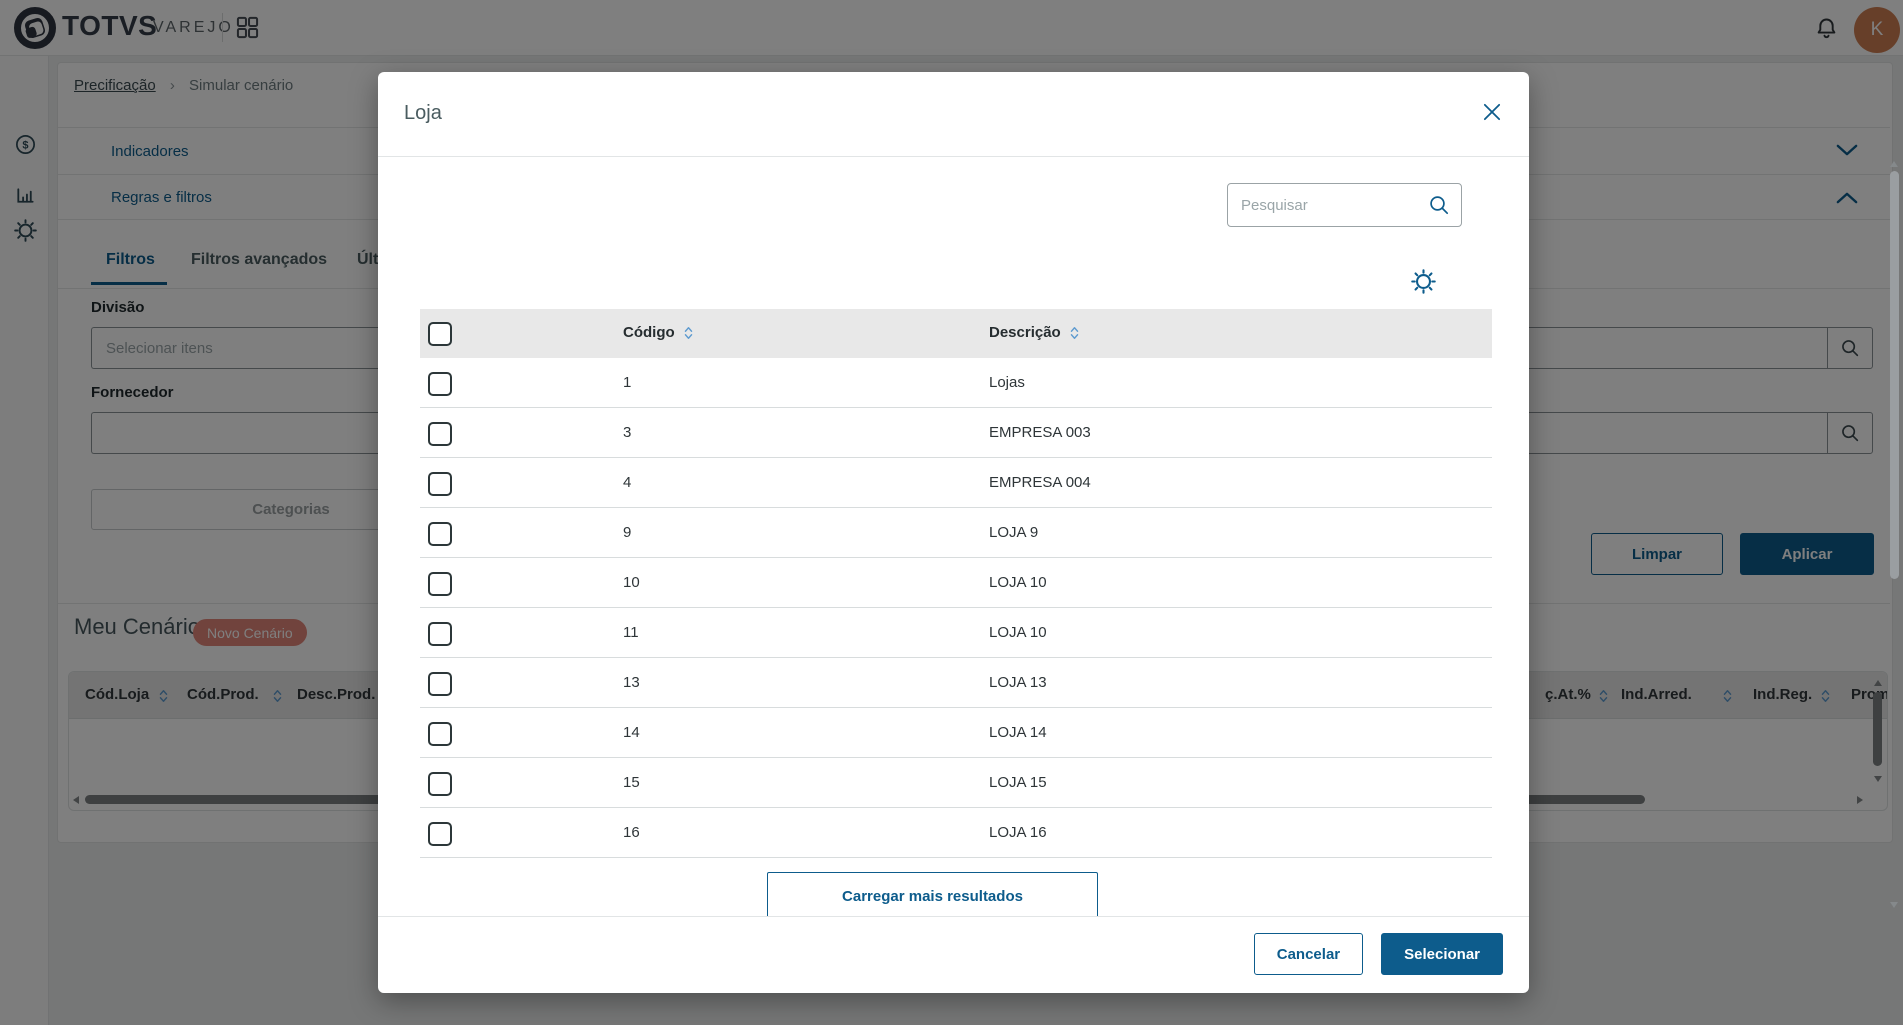 This screenshot has height=1025, width=1903. What do you see at coordinates (956, 433) in the screenshot?
I see `table-row: 3 EMPRESA 003` at bounding box center [956, 433].